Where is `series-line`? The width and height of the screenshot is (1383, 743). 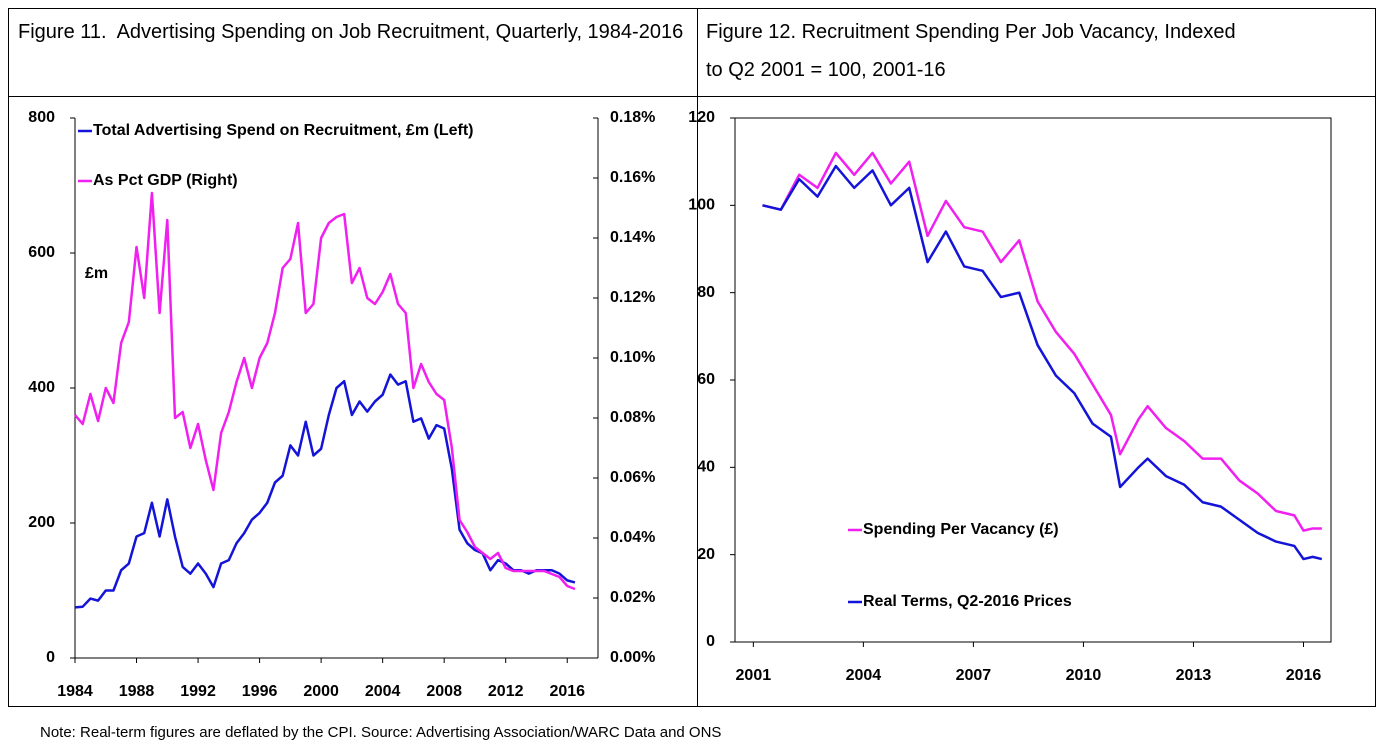
series-line is located at coordinates (325, 491).